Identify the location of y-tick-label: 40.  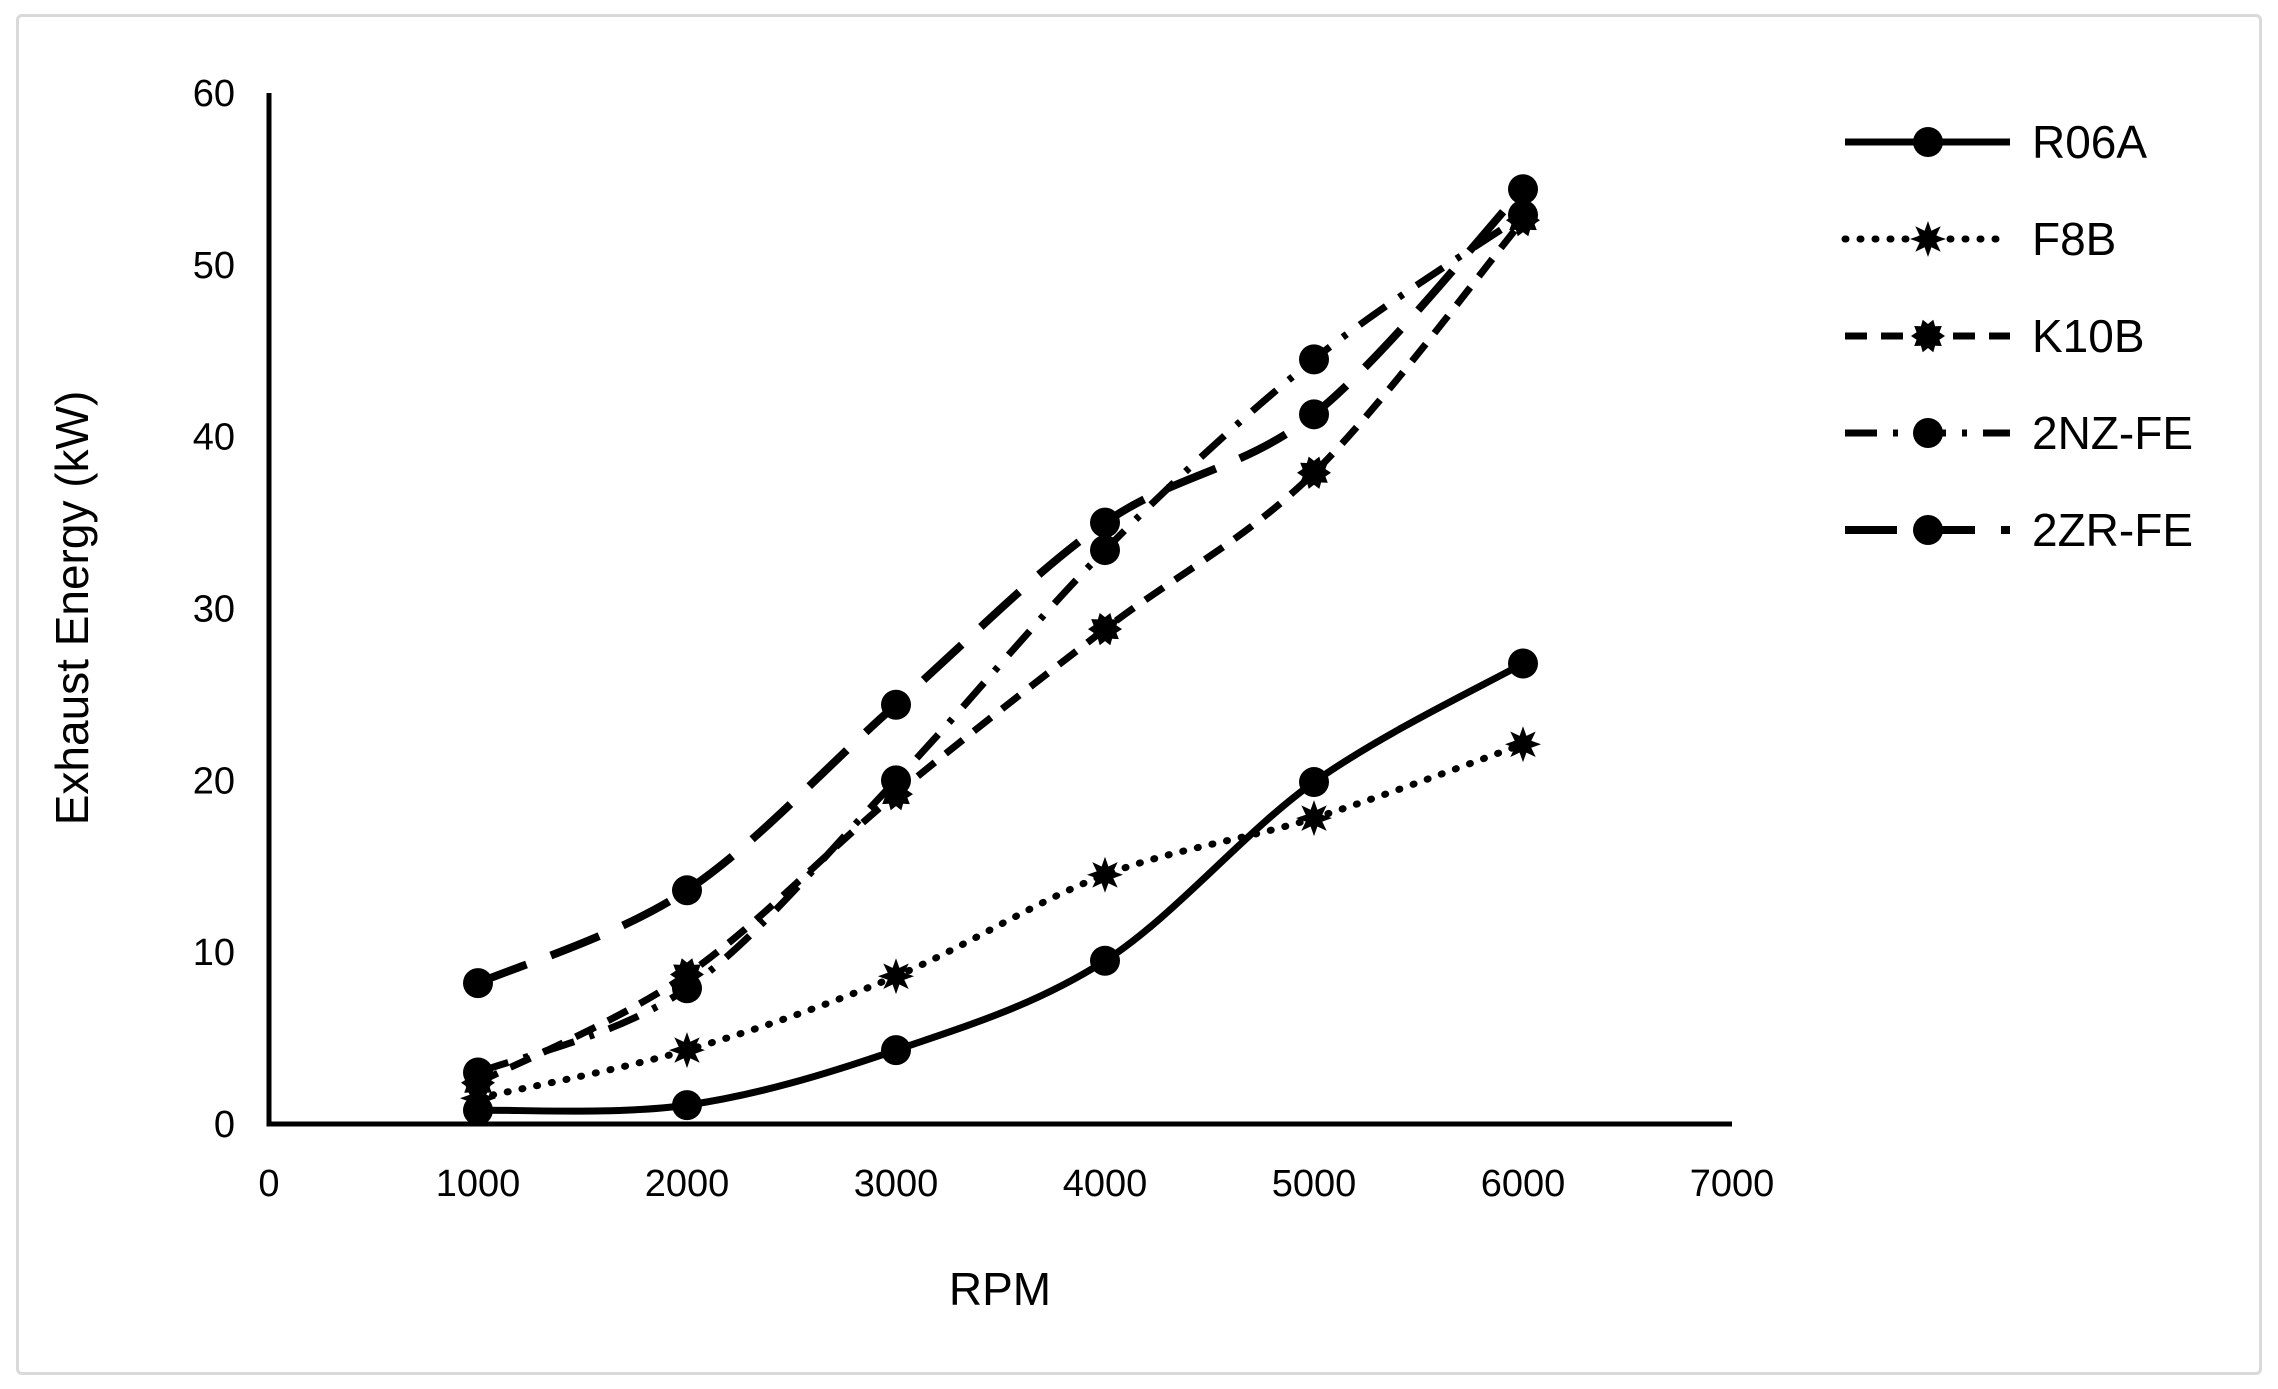
(214, 438).